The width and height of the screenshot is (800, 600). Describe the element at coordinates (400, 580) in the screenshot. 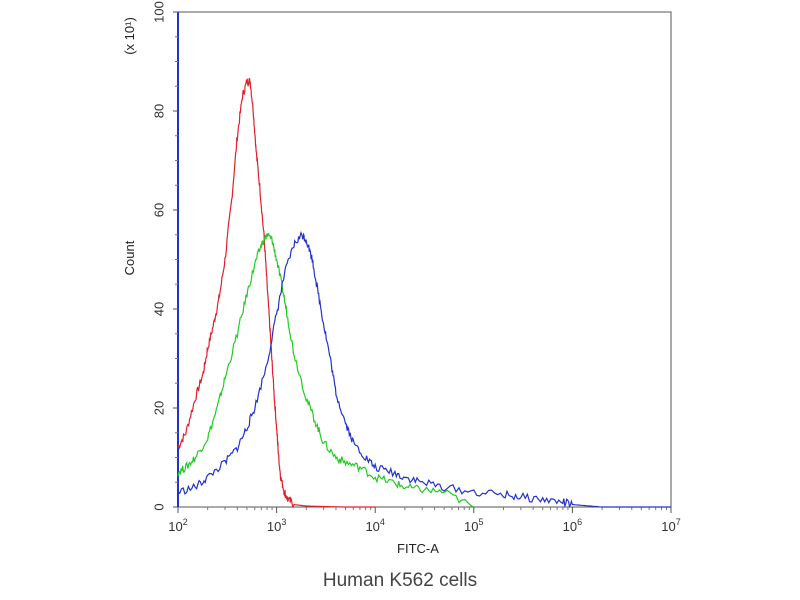

I see `figure-caption: Human K562 cells` at that location.